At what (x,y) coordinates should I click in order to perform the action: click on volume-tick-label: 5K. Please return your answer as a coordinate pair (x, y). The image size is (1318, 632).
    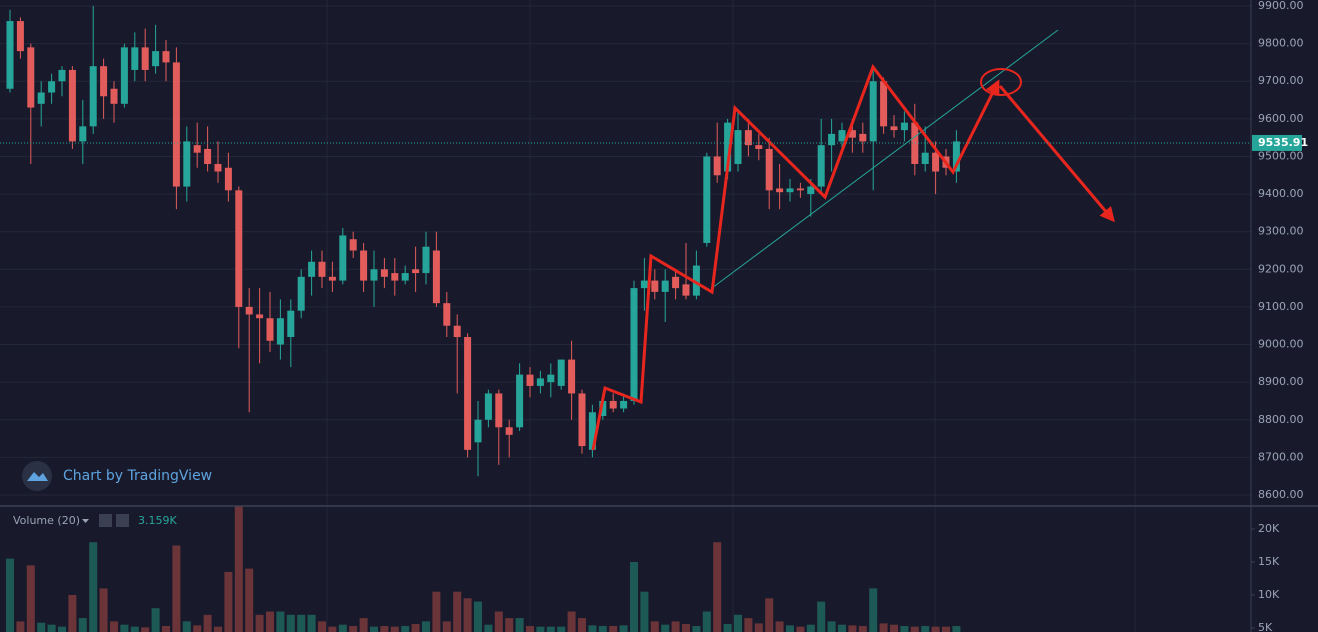
    Looking at the image, I should click on (1265, 626).